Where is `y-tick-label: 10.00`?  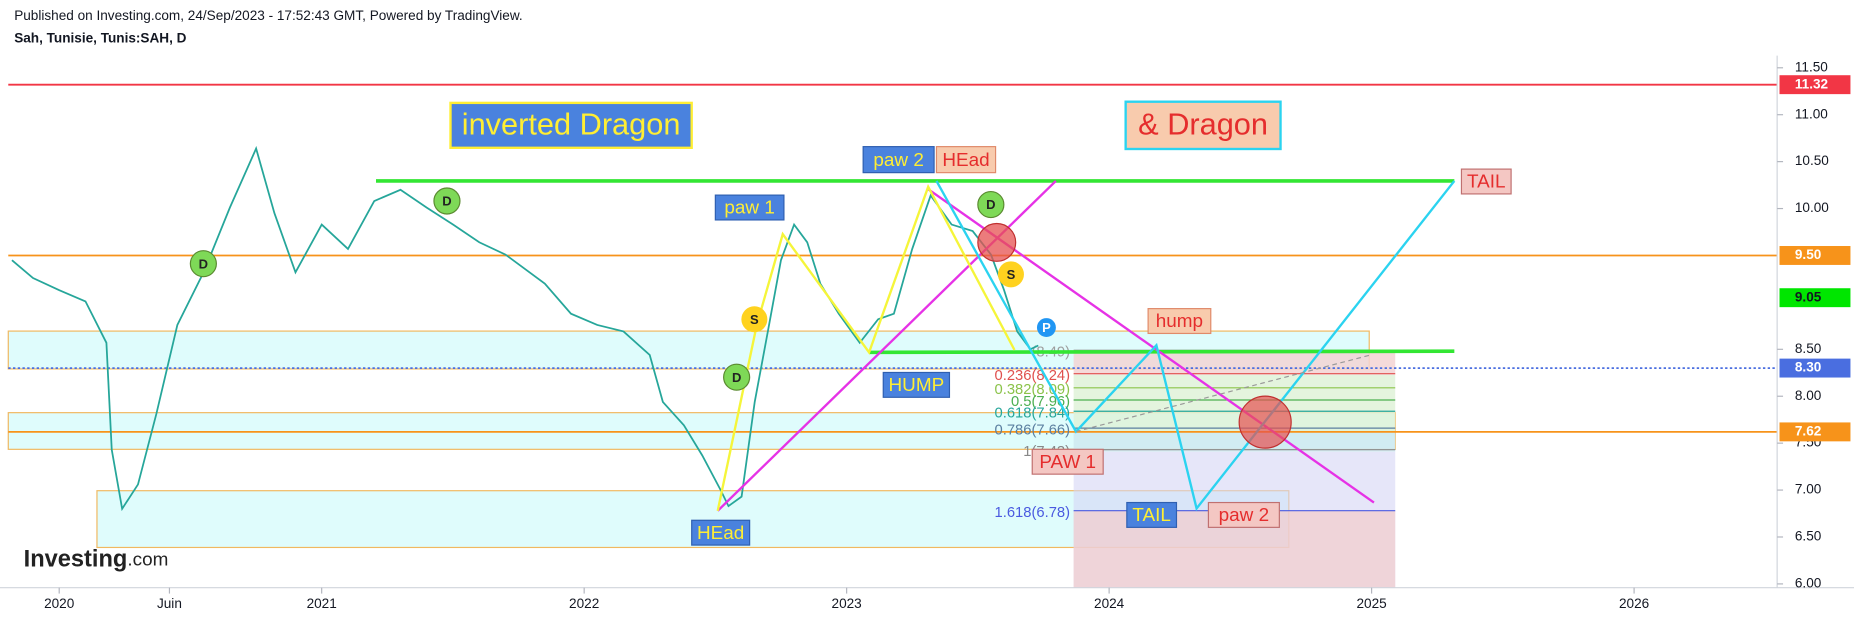
y-tick-label: 10.00 is located at coordinates (1812, 207).